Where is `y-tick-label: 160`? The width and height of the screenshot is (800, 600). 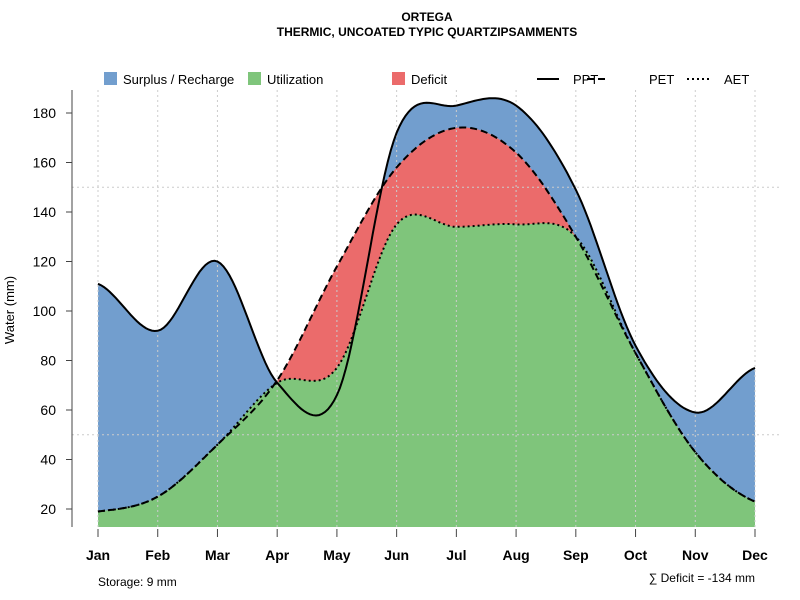 y-tick-label: 160 is located at coordinates (45, 163).